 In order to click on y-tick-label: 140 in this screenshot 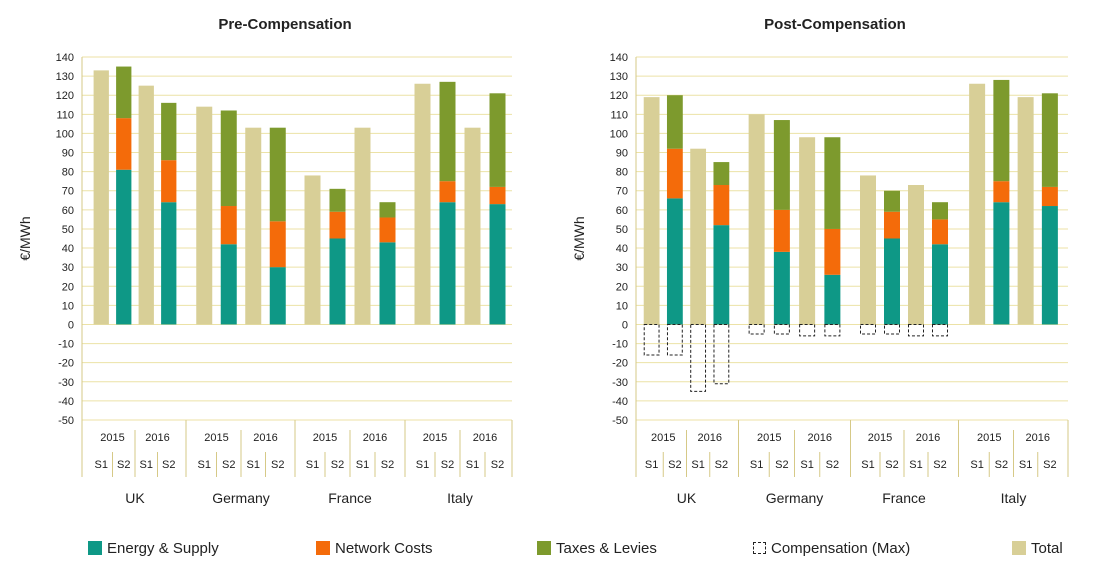, I will do `click(619, 58)`.